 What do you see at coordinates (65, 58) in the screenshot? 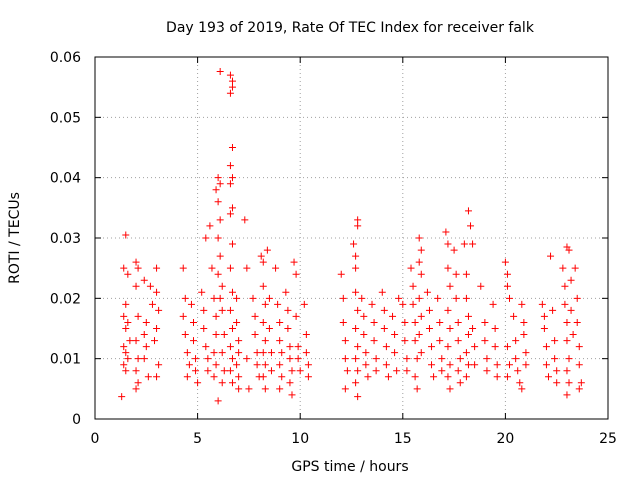
I see `y-tick-label: 0.06` at bounding box center [65, 58].